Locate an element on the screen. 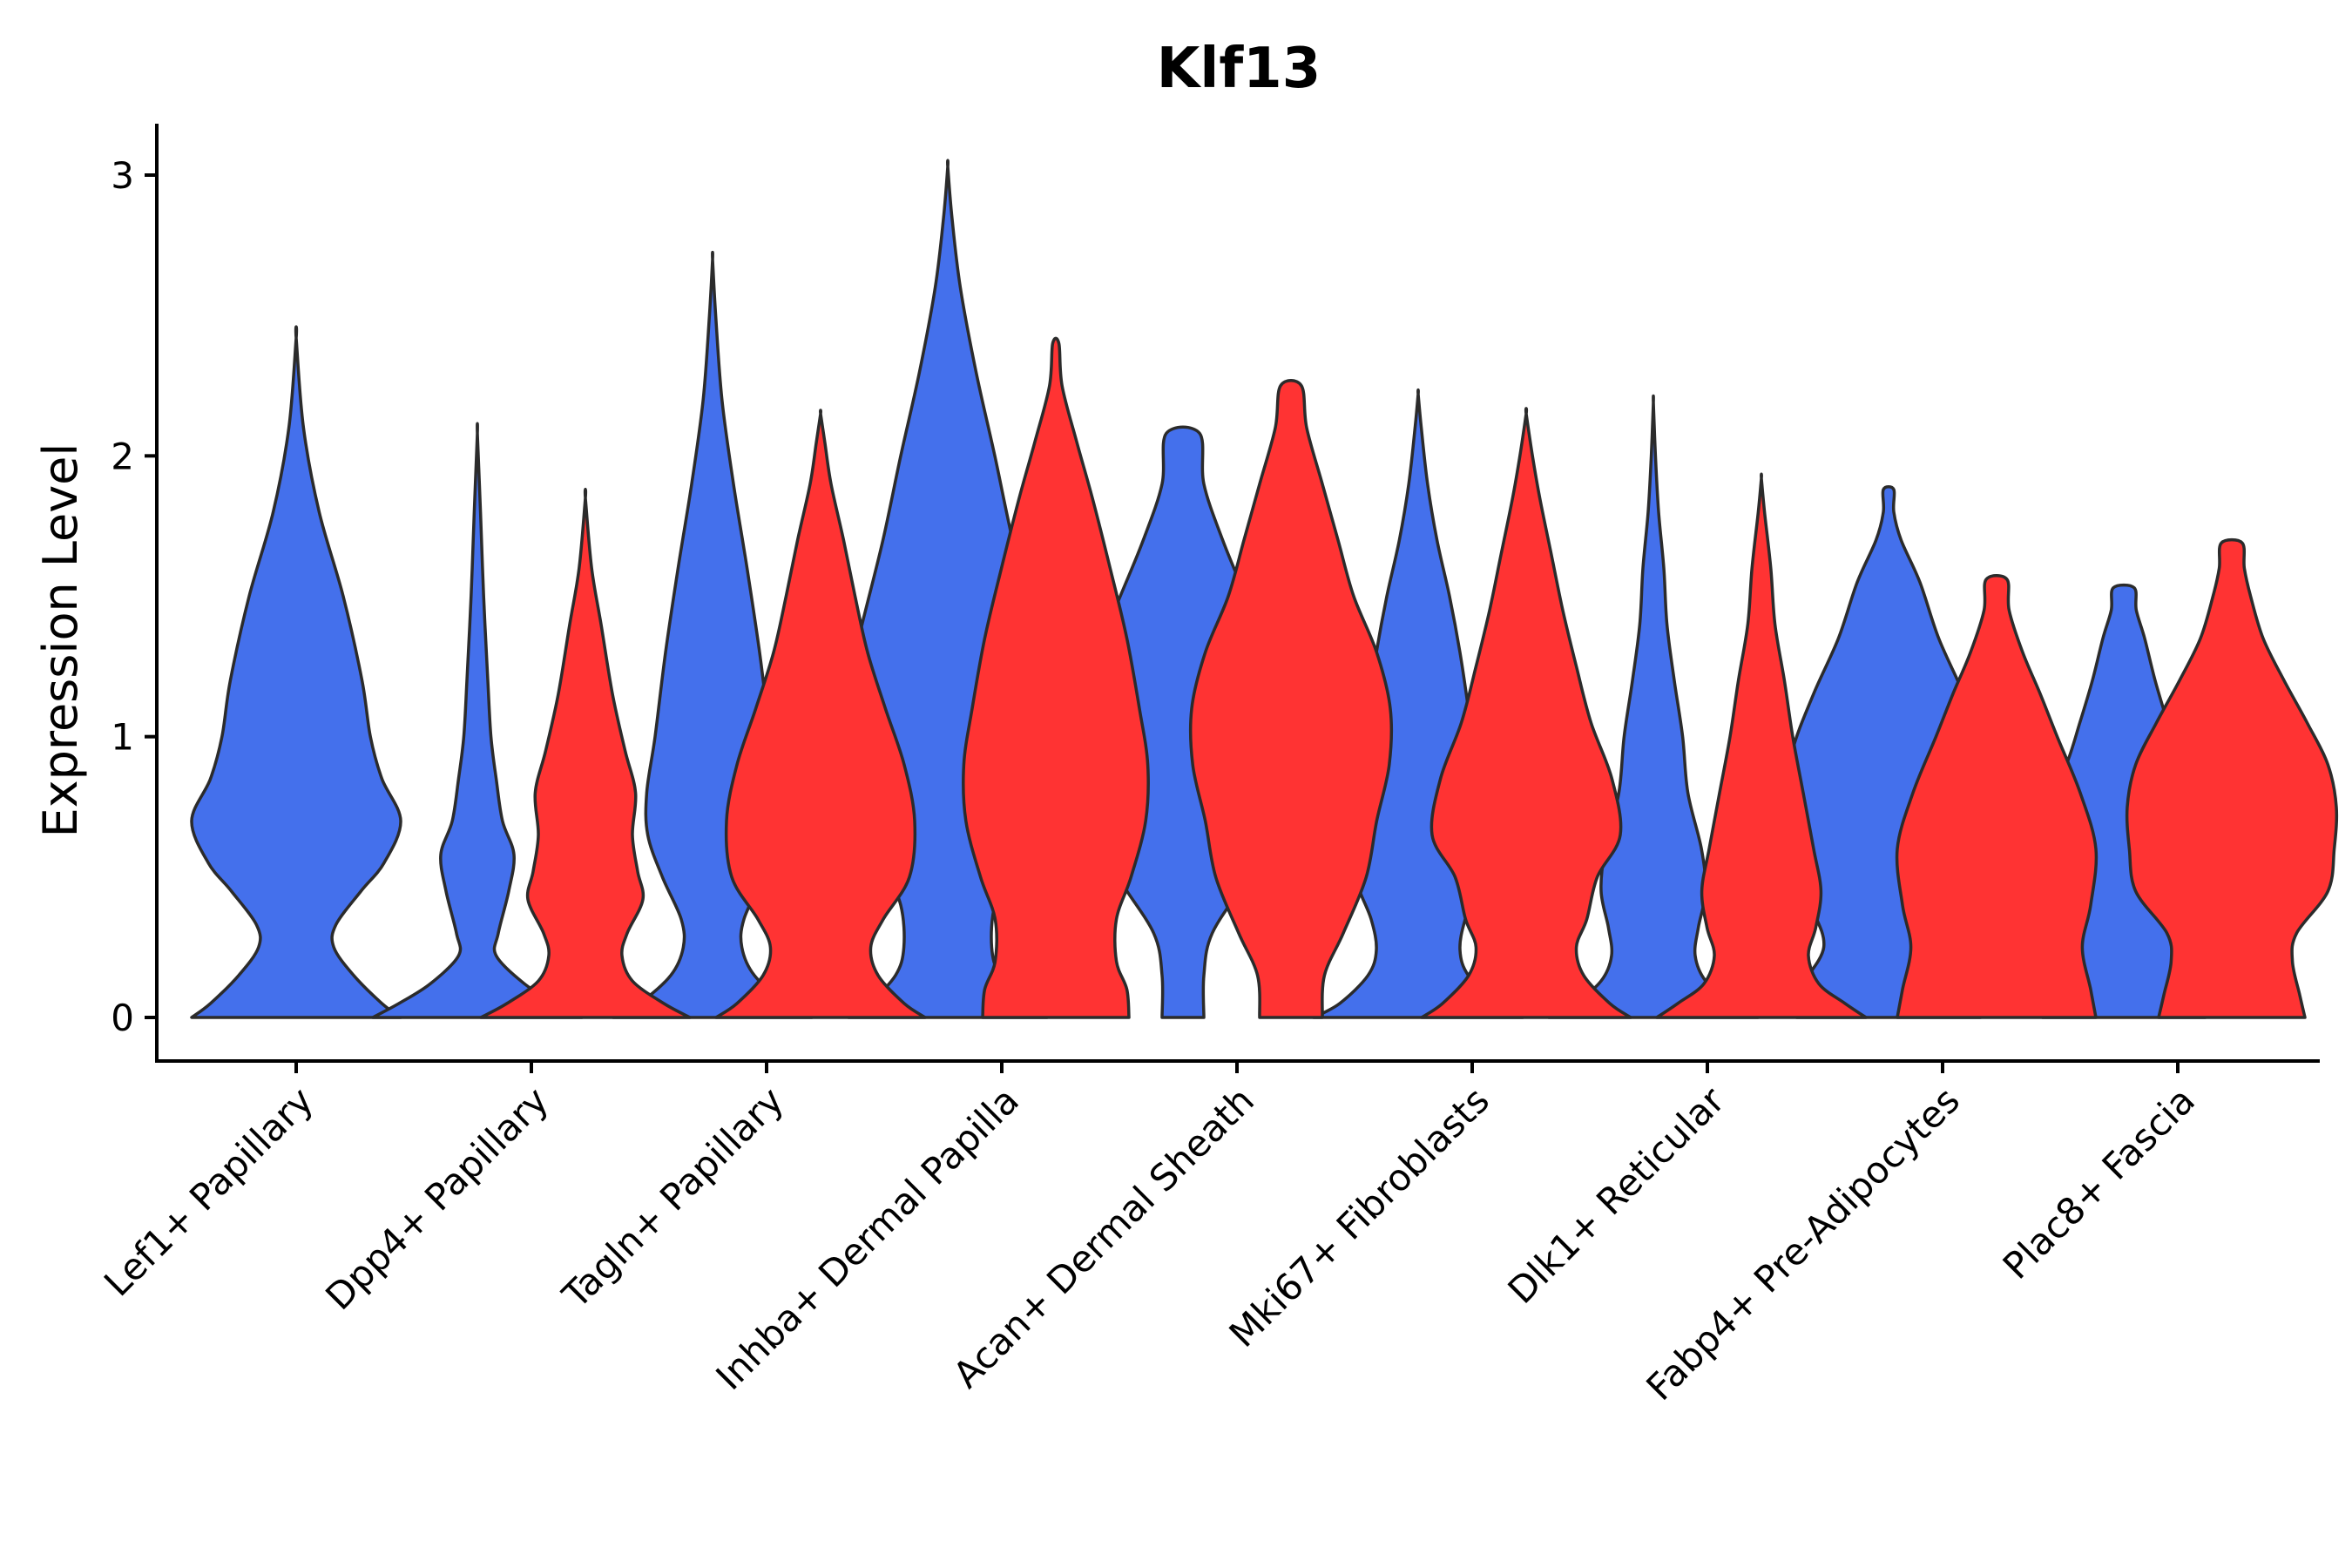 This screenshot has width=2352, height=1568. x-tick-label-tagln-papillary: Tagln+ Papillary is located at coordinates (673, 1197).